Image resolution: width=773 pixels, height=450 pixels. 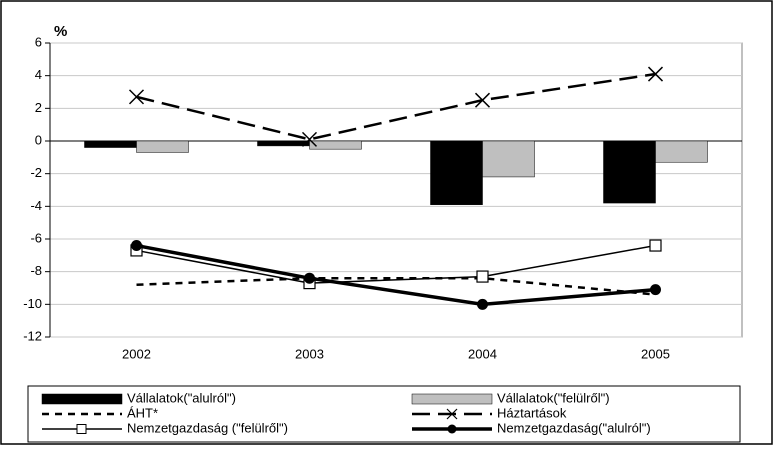 What do you see at coordinates (655, 353) in the screenshot?
I see `x-tick-label: 2005` at bounding box center [655, 353].